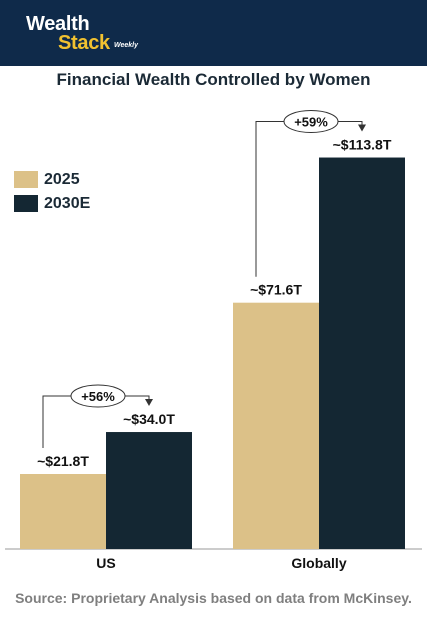 The height and width of the screenshot is (630, 427). What do you see at coordinates (362, 128) in the screenshot?
I see `growth-arrowhead-globally` at bounding box center [362, 128].